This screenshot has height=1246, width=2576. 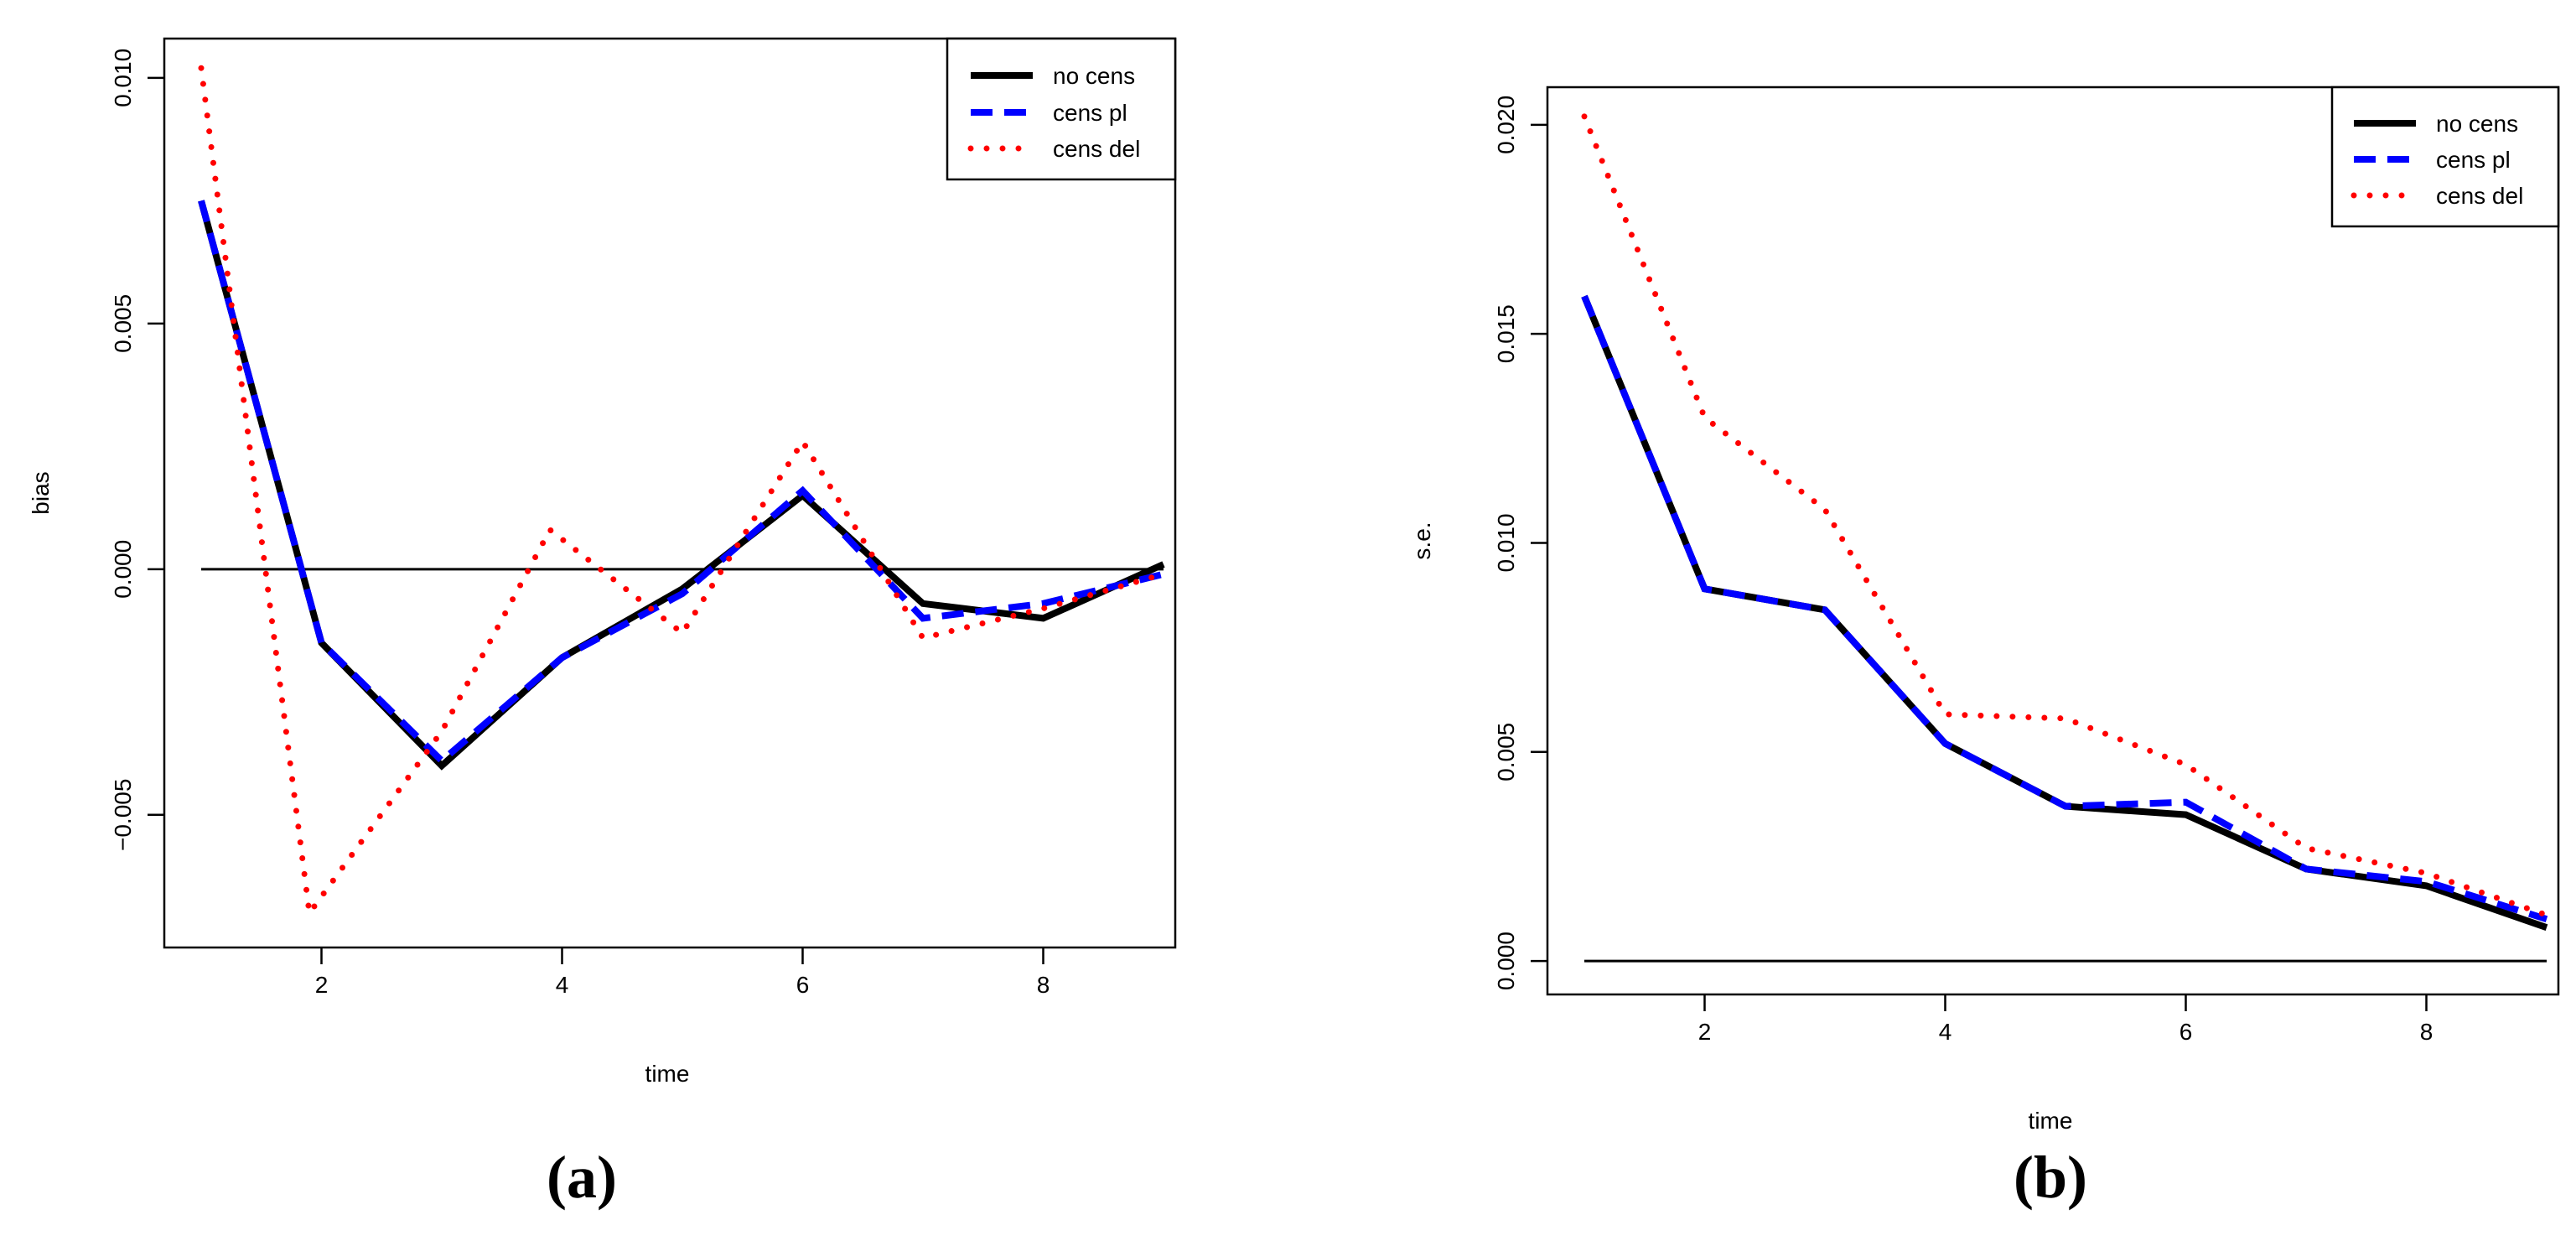 What do you see at coordinates (123, 815) in the screenshot?
I see `y-tick-label: −0.005` at bounding box center [123, 815].